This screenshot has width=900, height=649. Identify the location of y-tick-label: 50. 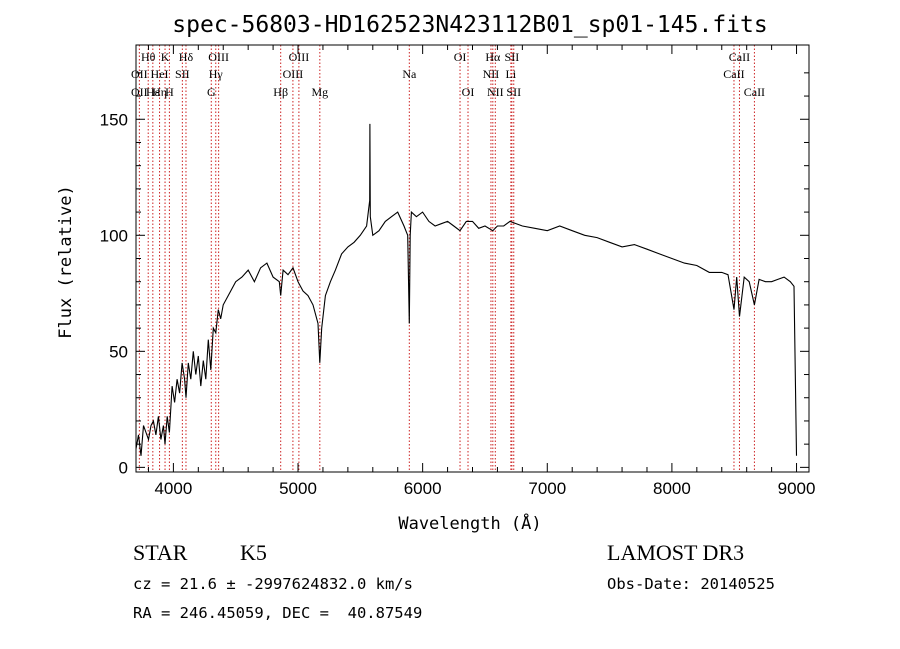
(118, 351).